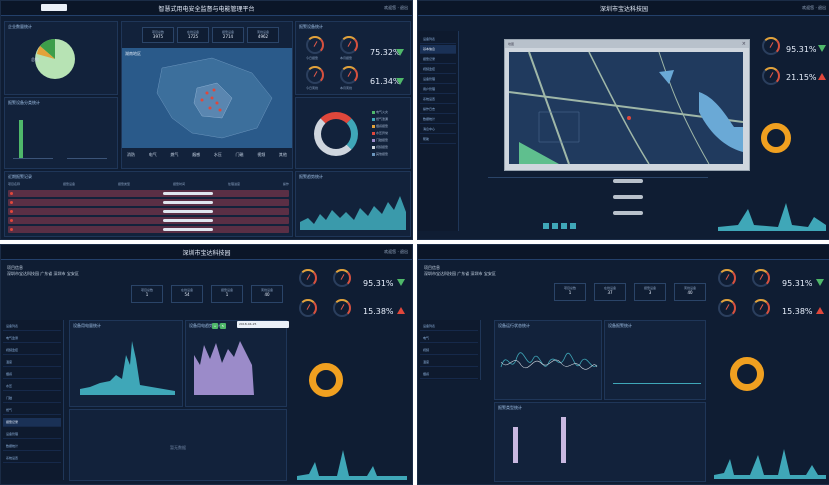 This screenshot has height=485, width=829. I want to click on date-input: 2018-04-25, so click(263, 324).